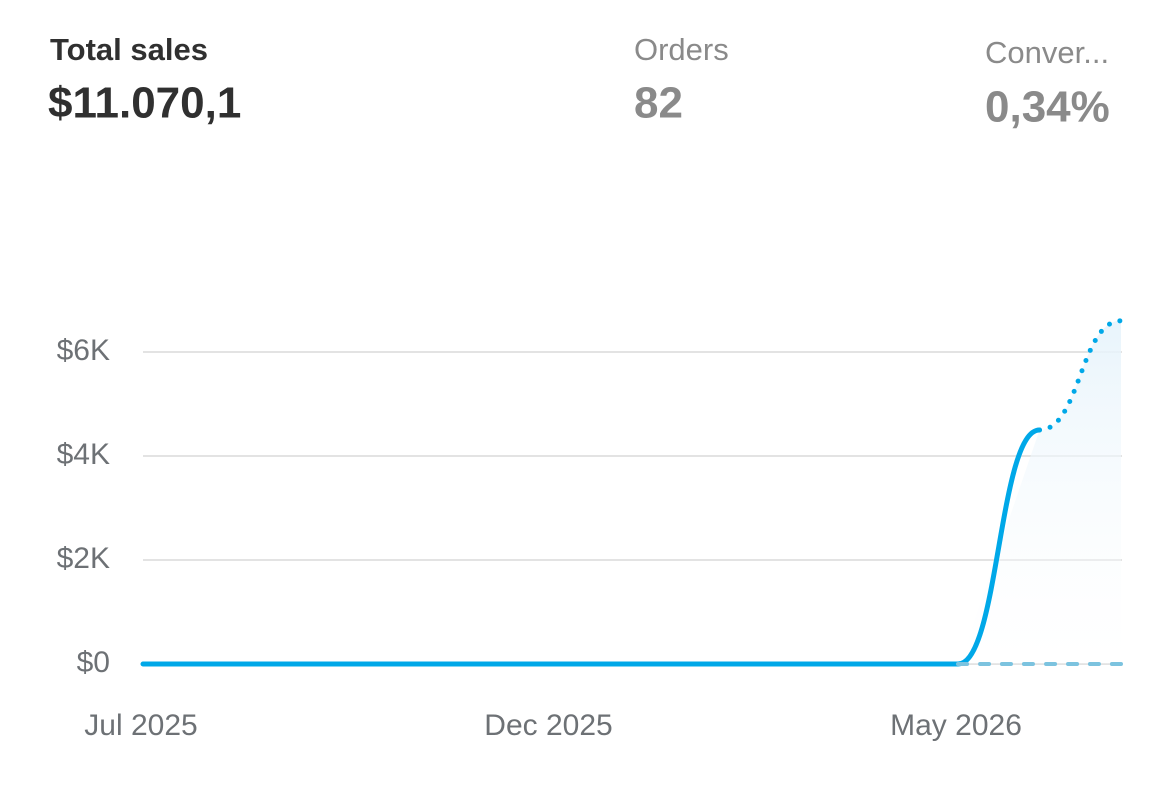 The height and width of the screenshot is (807, 1170). I want to click on line, so click(1080, 375).